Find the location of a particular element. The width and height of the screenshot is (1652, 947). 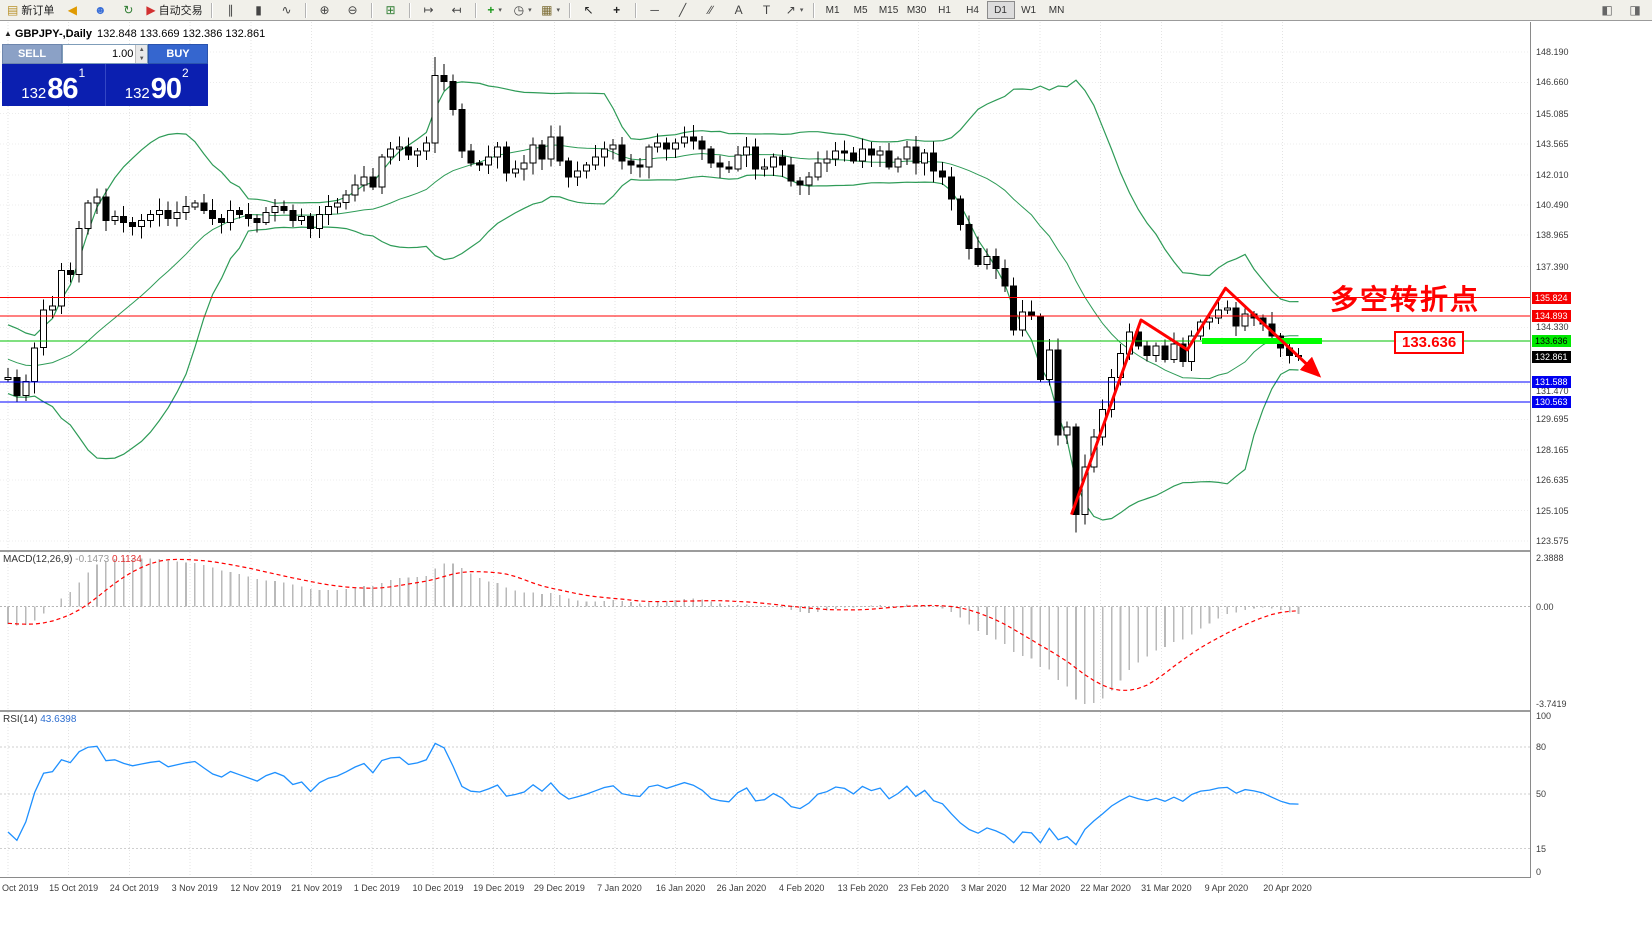

crosshair-button: + is located at coordinates (617, 10).